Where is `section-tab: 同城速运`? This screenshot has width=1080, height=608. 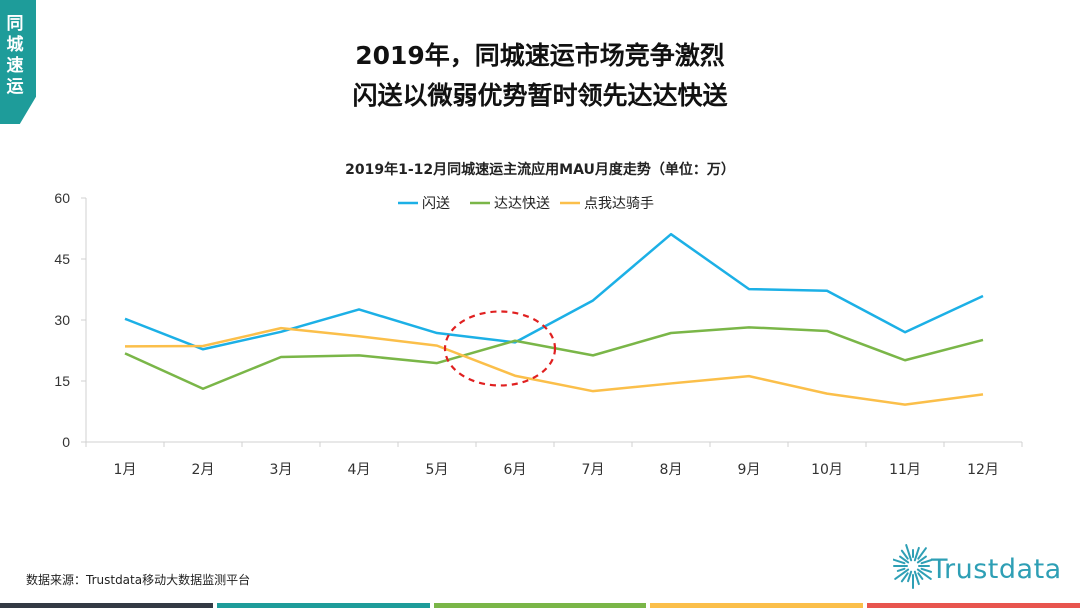 section-tab: 同城速运 is located at coordinates (18, 62).